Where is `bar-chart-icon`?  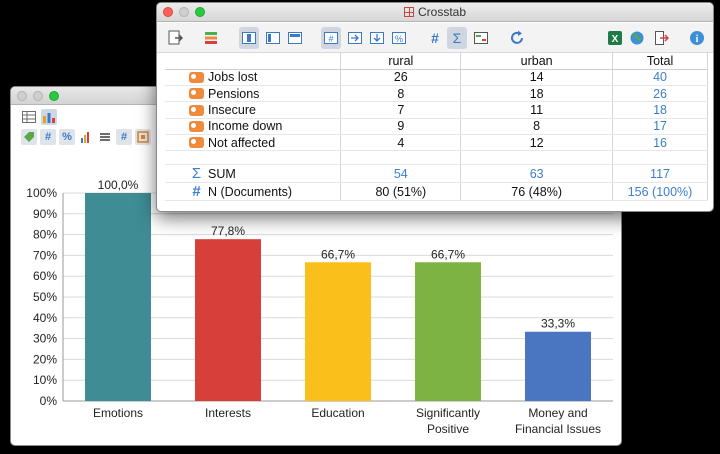
bar-chart-icon is located at coordinates (49, 117).